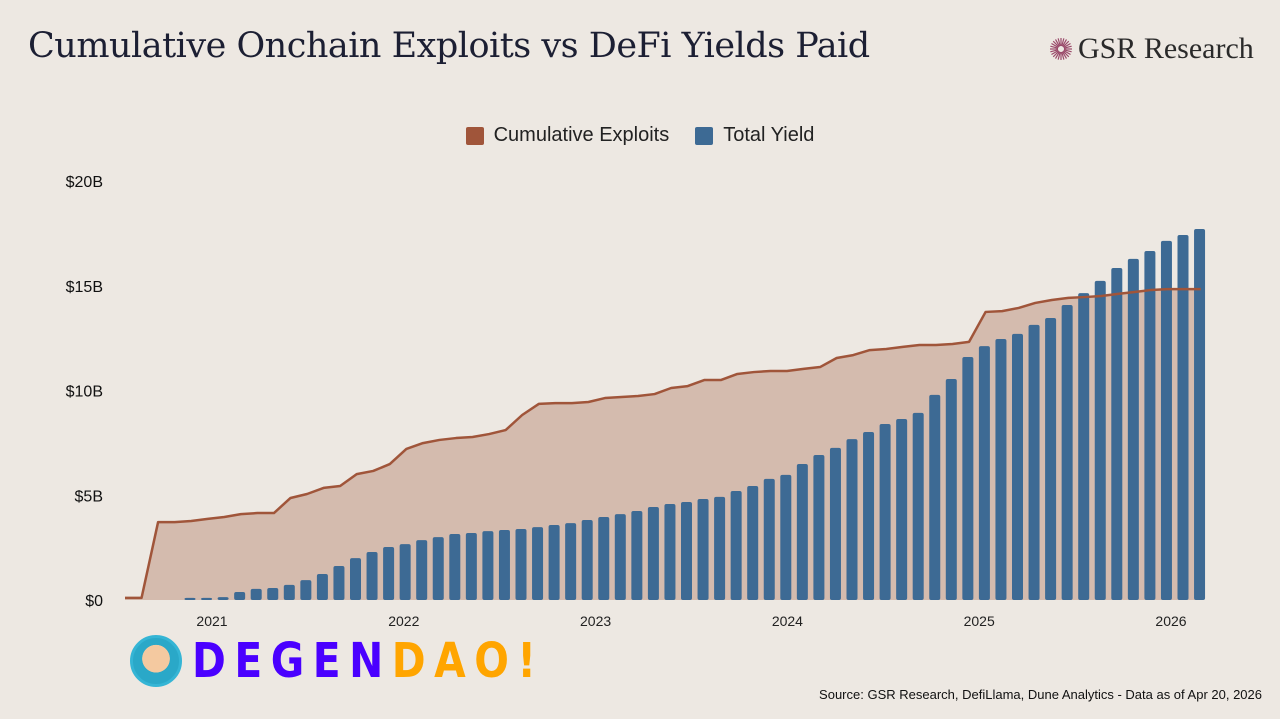  I want to click on y-tick-label: $0, so click(94, 601).